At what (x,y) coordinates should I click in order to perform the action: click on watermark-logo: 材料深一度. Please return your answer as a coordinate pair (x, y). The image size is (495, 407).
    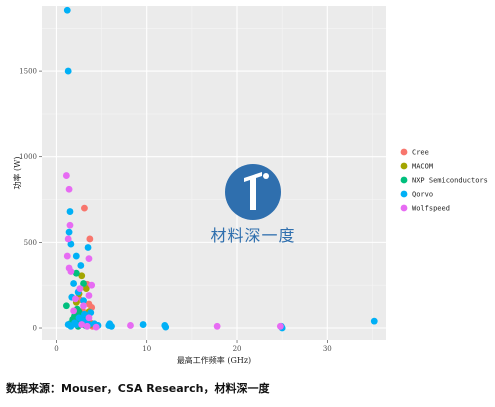
    Looking at the image, I should click on (252, 204).